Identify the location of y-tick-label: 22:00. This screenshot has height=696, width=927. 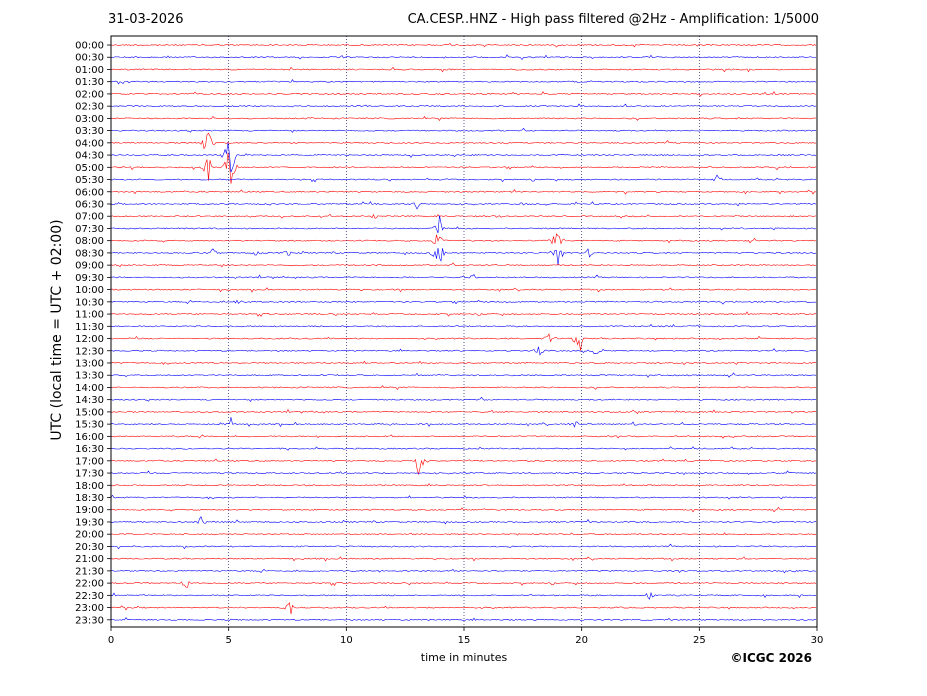
(89, 584).